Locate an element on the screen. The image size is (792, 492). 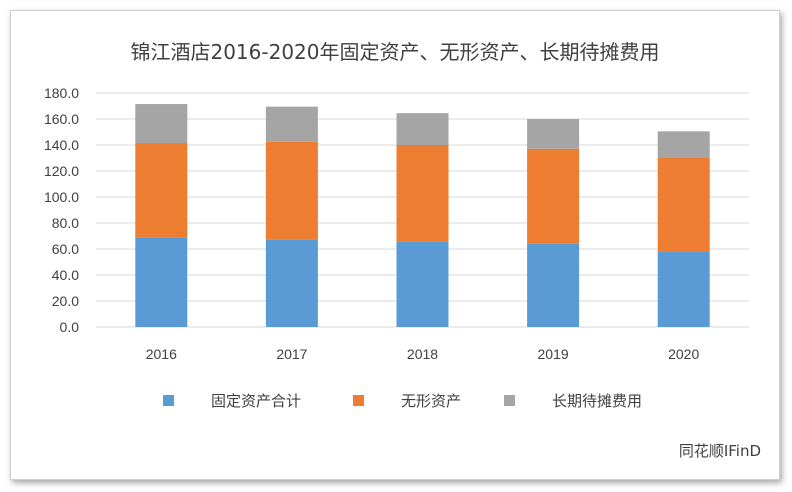
y-tick-label: 140.0 is located at coordinates (61, 145).